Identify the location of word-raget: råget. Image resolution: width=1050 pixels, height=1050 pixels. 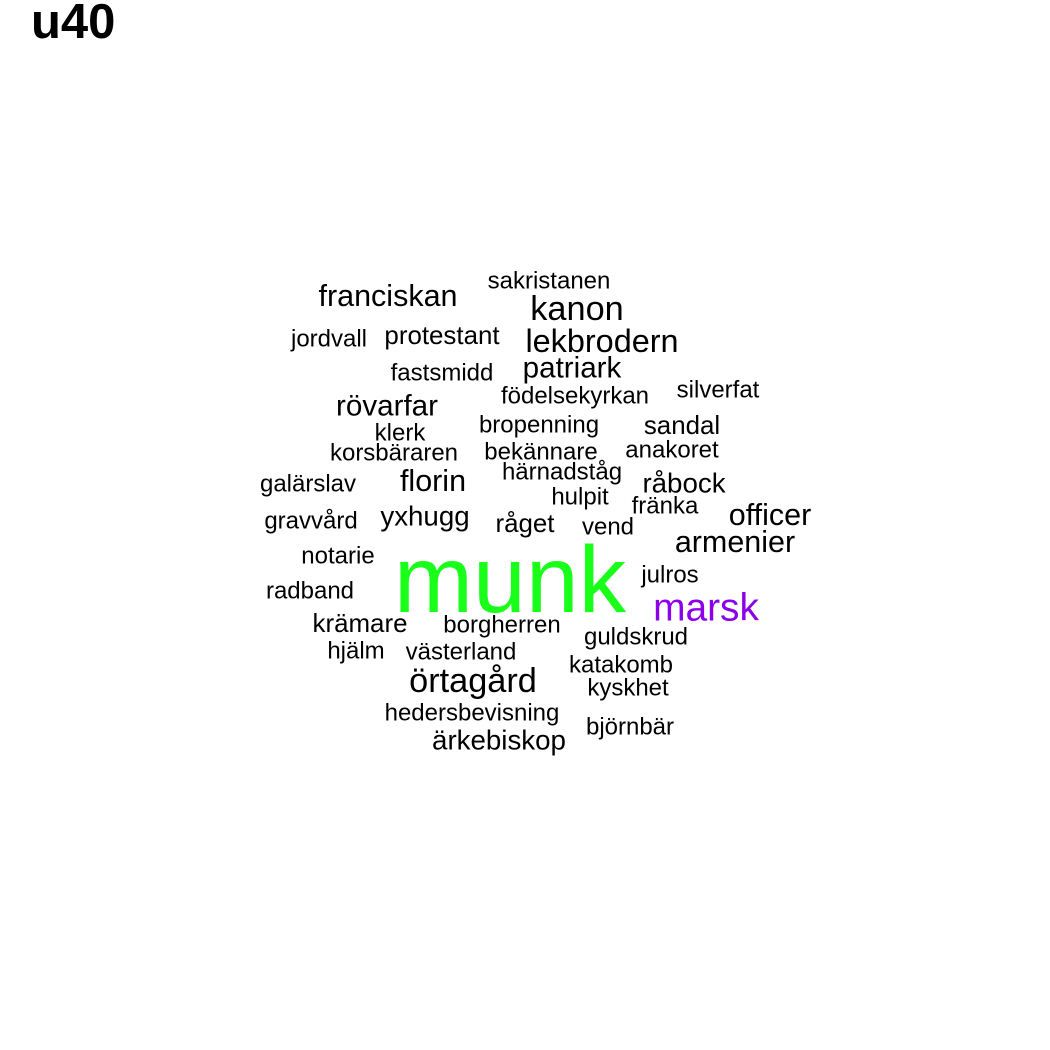
(524, 524).